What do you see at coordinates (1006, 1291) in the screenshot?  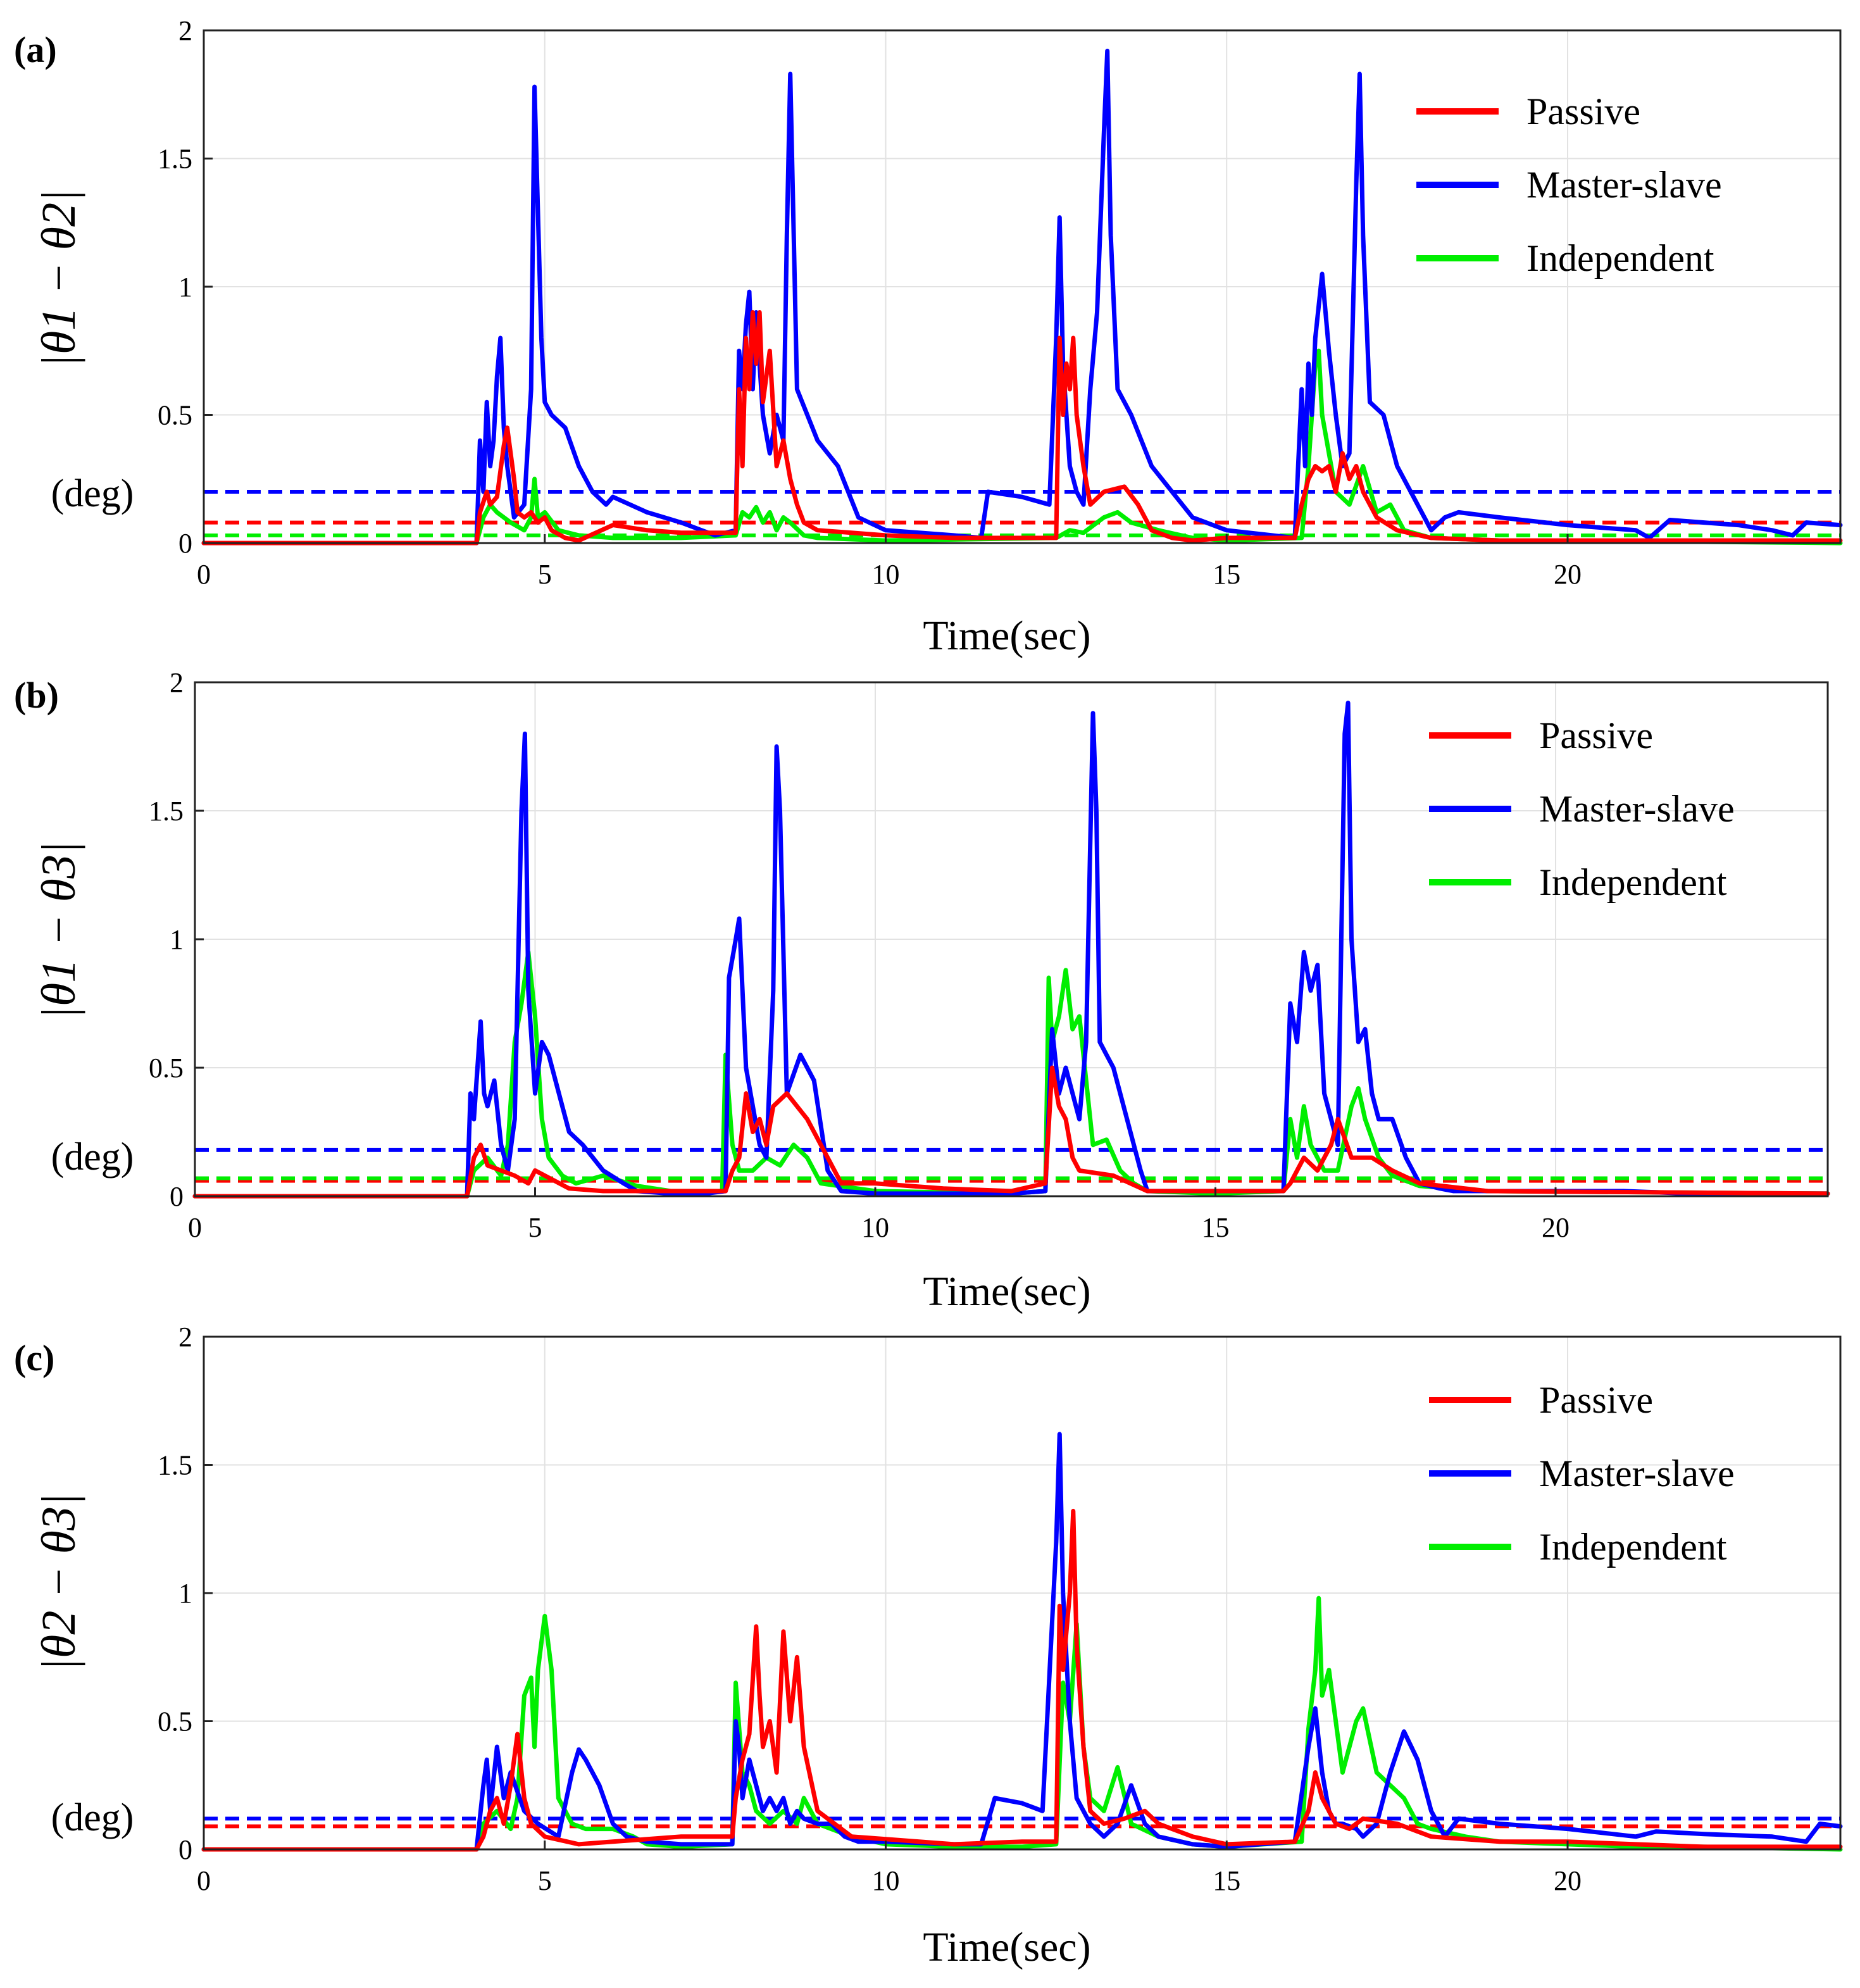 I see `x-axis-label-b: Time(sec)` at bounding box center [1006, 1291].